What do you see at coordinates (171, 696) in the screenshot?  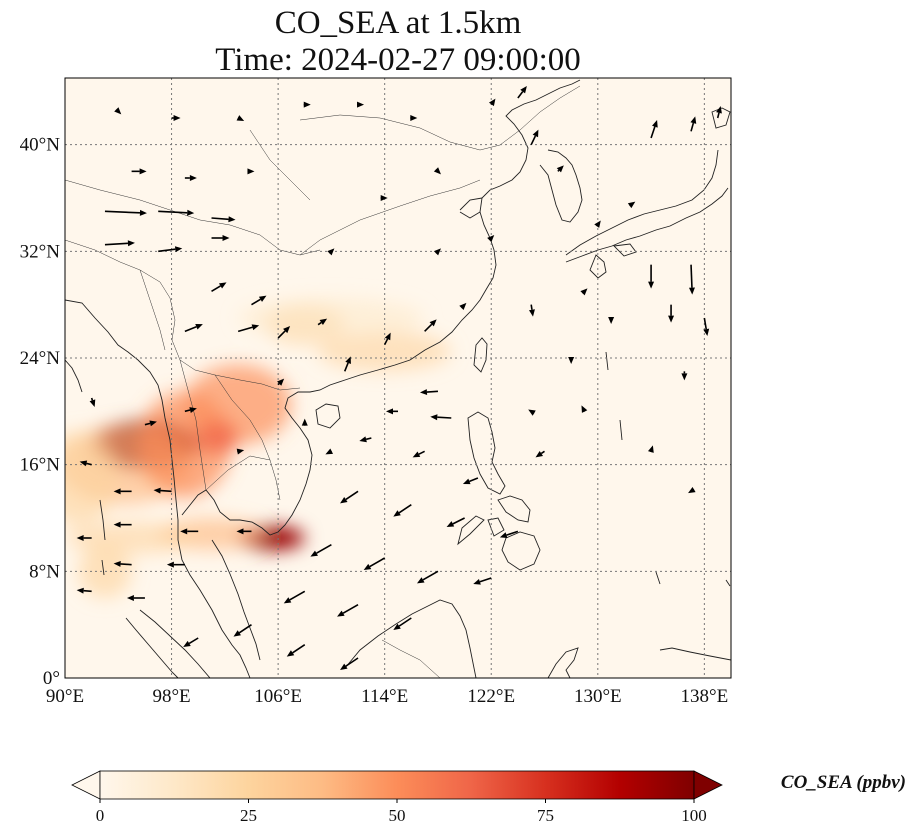 I see `x-tick-label: 98°E` at bounding box center [171, 696].